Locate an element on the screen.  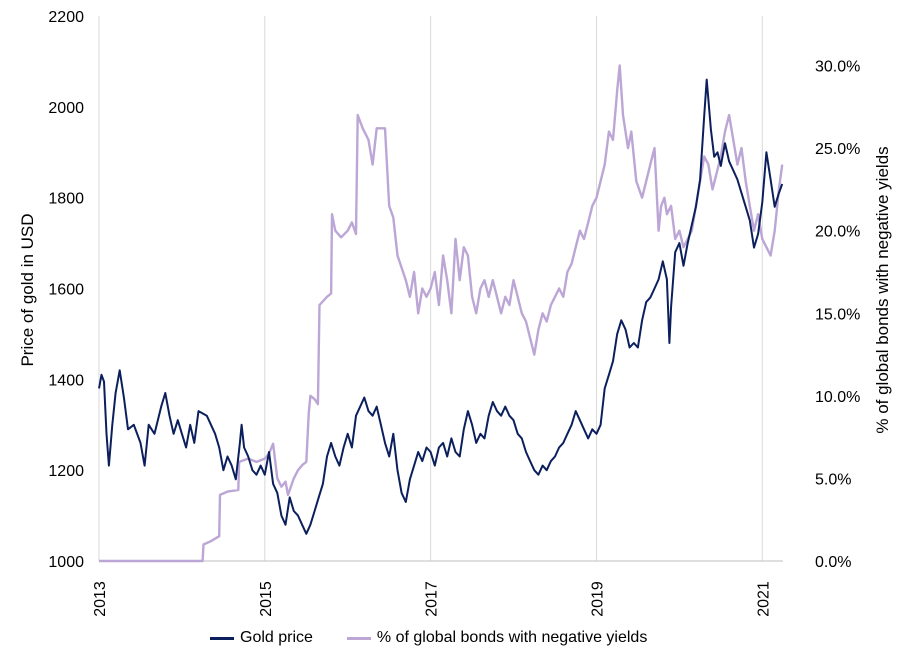
left-axis-ticks: 1000 1200 1400 1600 1800 2000 2200 is located at coordinates (66, 290).